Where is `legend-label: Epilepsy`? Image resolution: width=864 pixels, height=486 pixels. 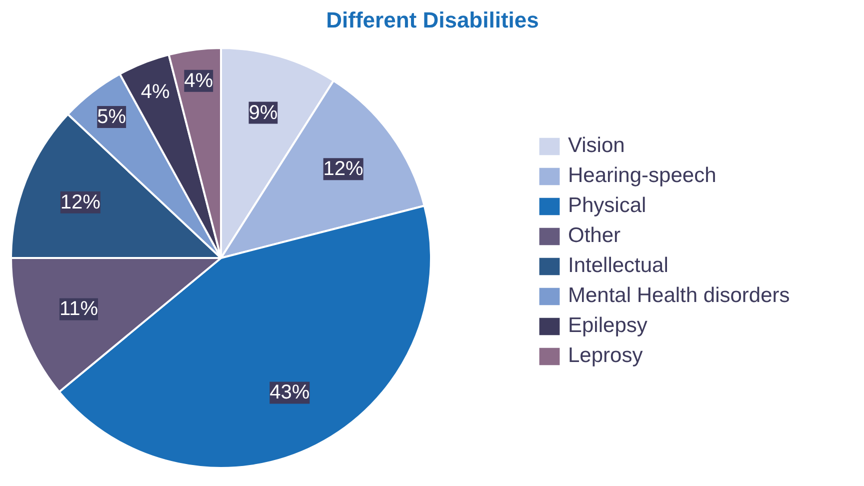 legend-label: Epilepsy is located at coordinates (608, 326).